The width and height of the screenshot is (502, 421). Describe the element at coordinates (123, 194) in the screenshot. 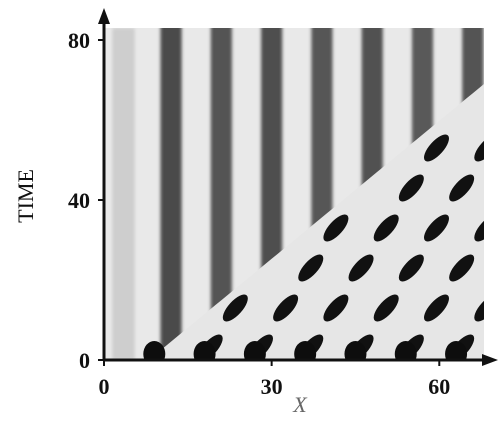

I see `stripe-band-faint` at that location.